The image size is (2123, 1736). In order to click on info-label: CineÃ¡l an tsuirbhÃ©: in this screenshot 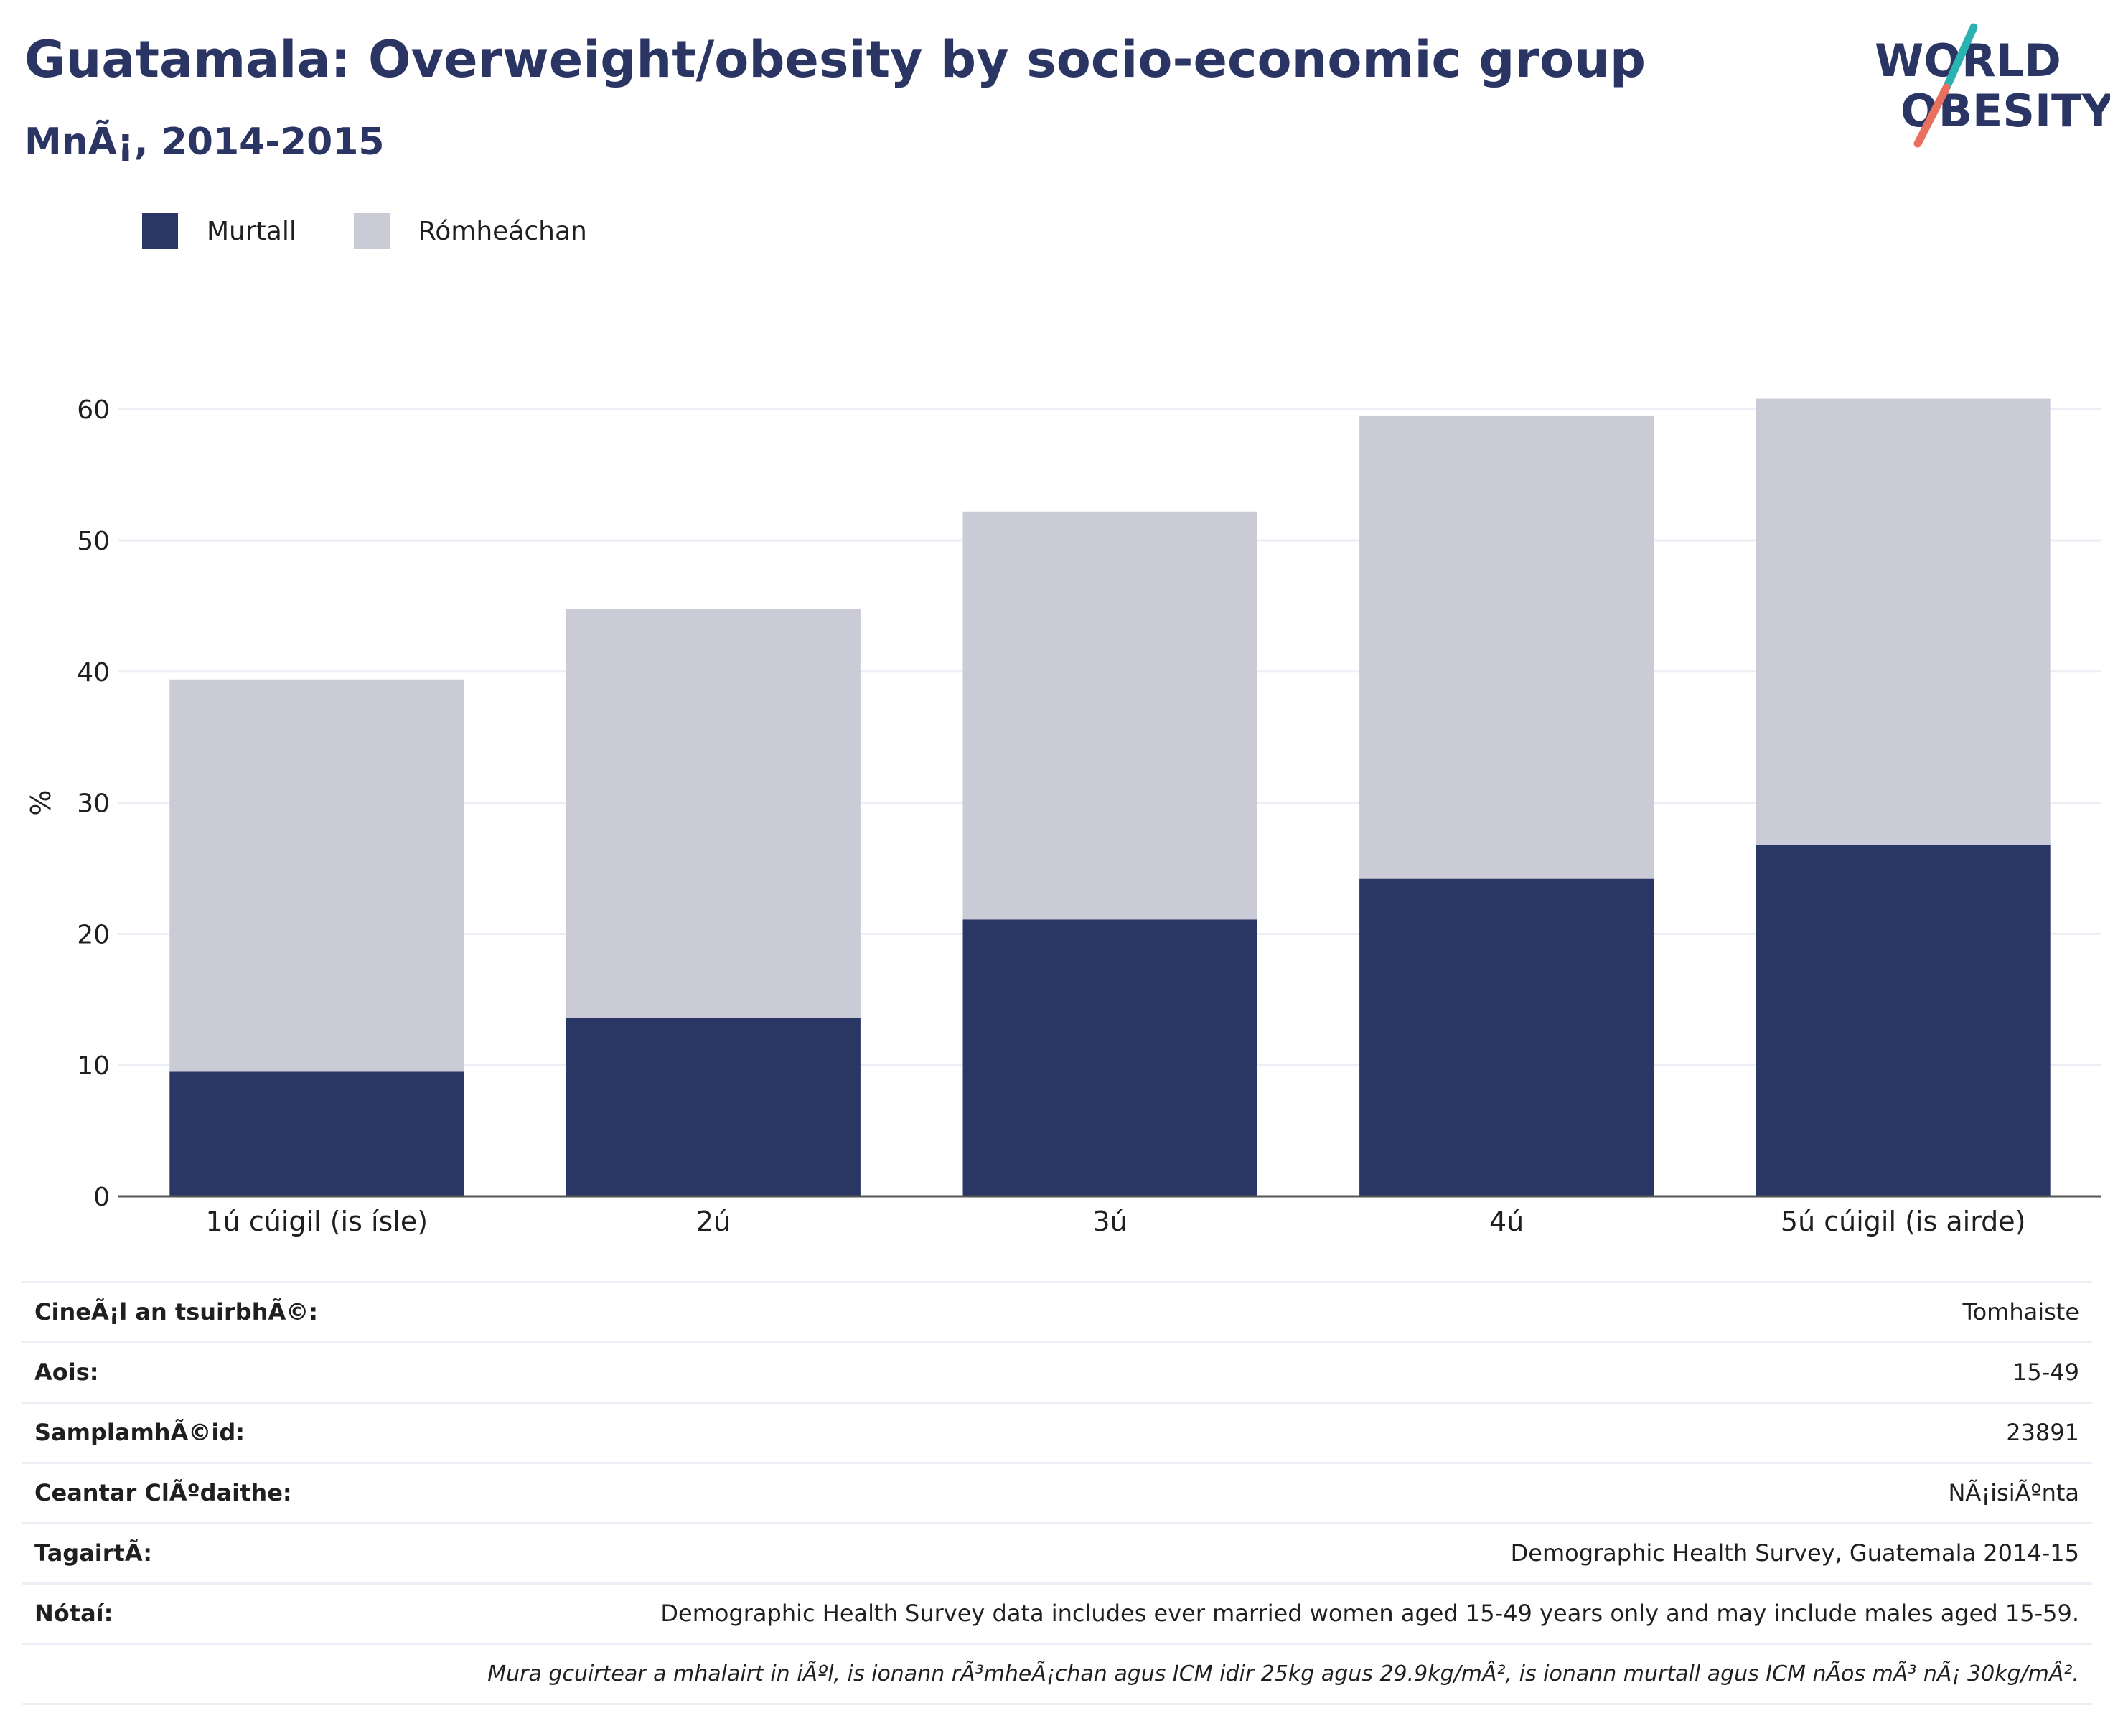, I will do `click(176, 1312)`.